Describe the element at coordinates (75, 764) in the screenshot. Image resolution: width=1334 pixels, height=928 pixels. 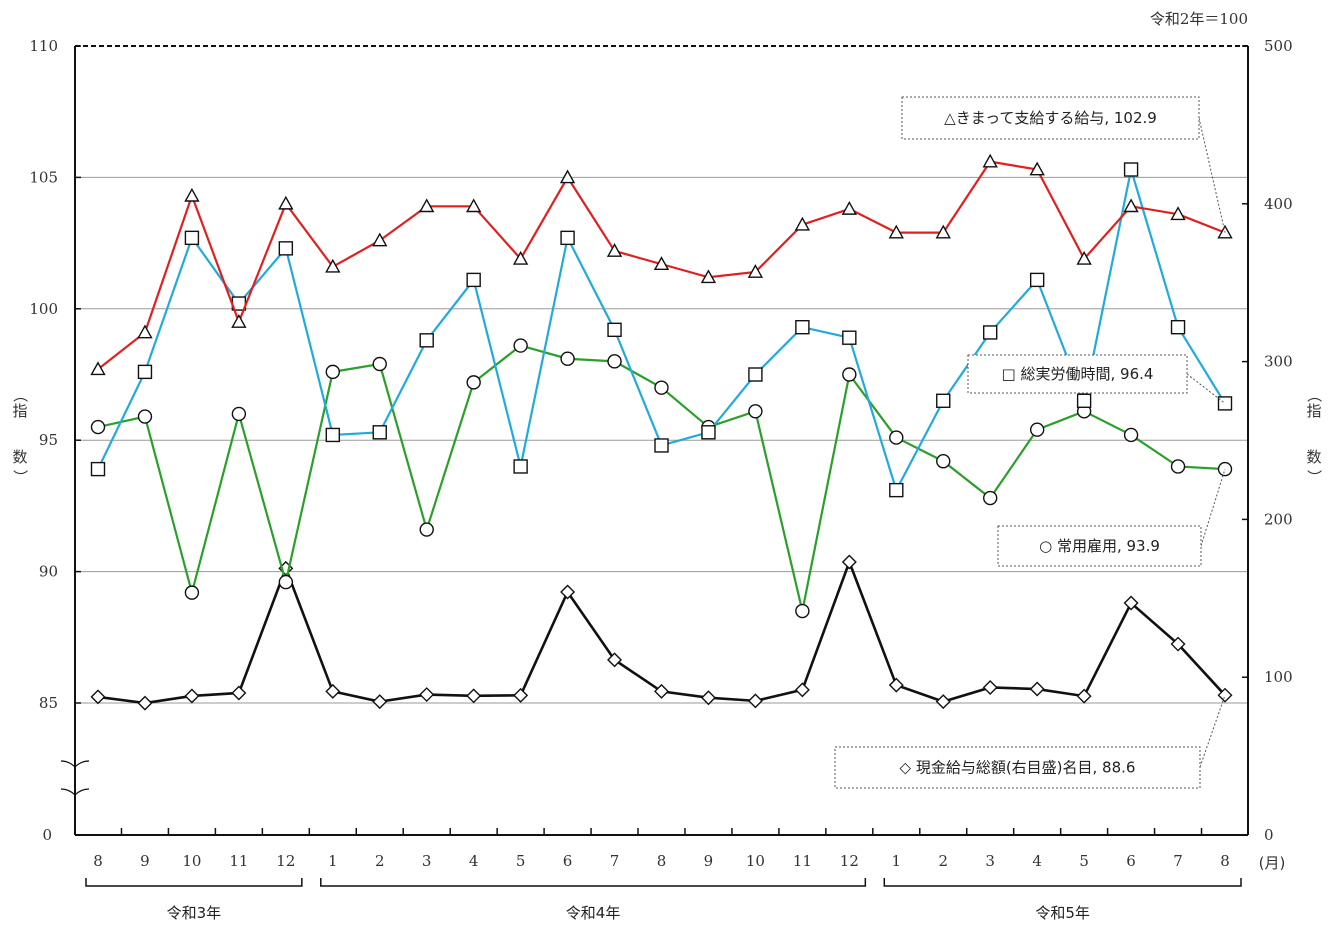
I see `axis-break-mark` at that location.